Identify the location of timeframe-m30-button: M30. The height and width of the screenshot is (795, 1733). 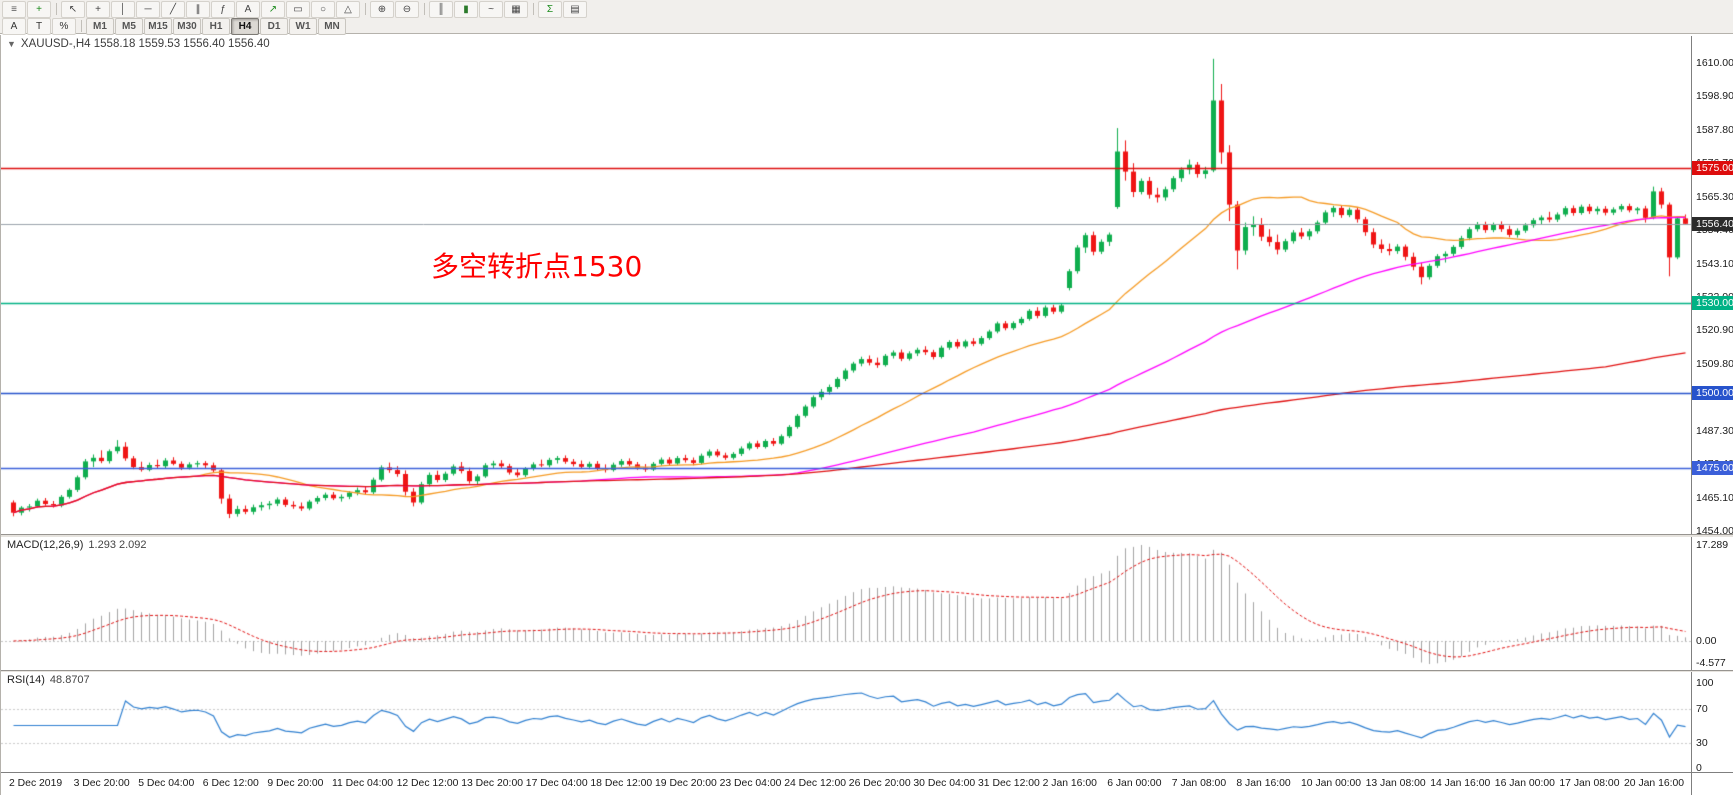
(187, 26).